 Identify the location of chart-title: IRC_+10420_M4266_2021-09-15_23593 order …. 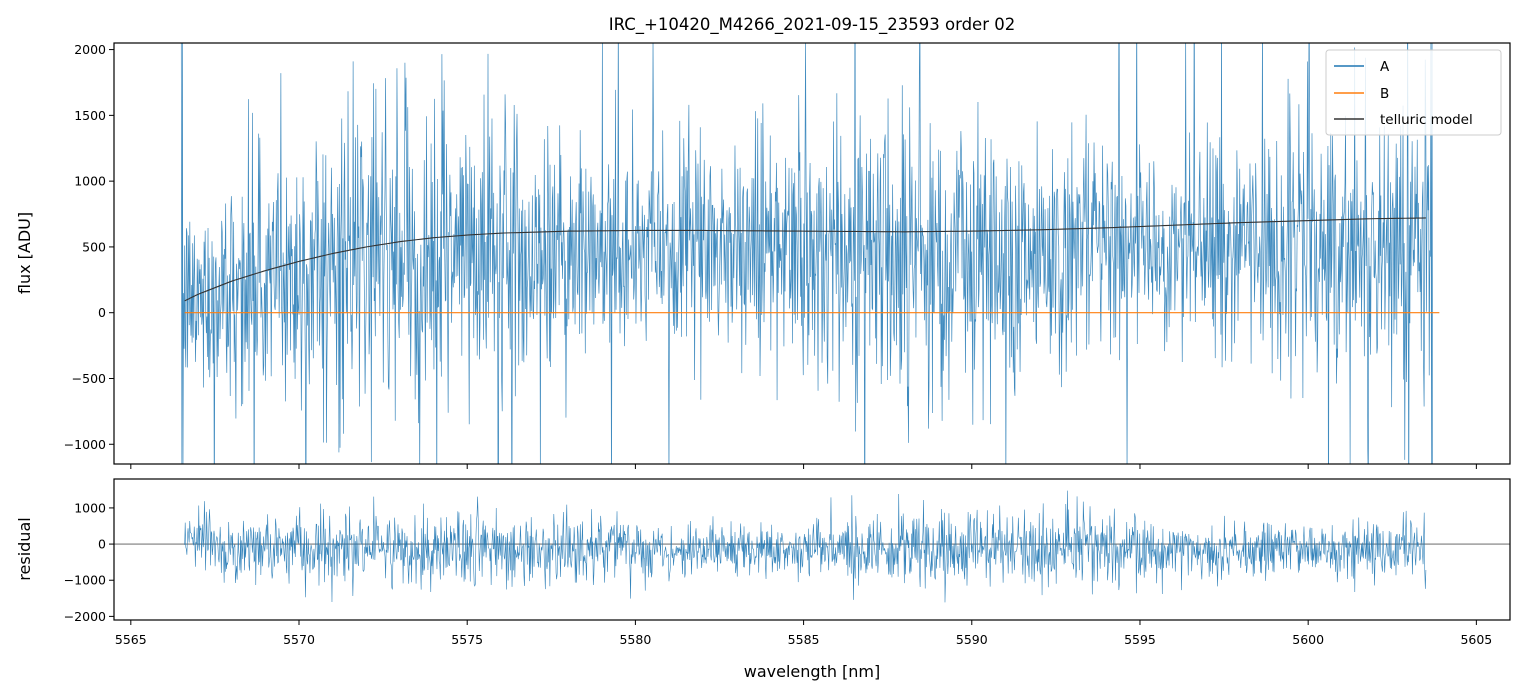
(812, 25).